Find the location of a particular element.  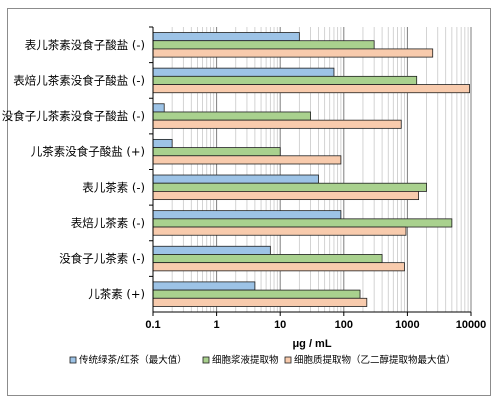

legend: 传统绿茶/红茶（最大值） 细胞浆液提取物 细胞质提取物（乙二醇提取物最大值） is located at coordinates (262, 360).